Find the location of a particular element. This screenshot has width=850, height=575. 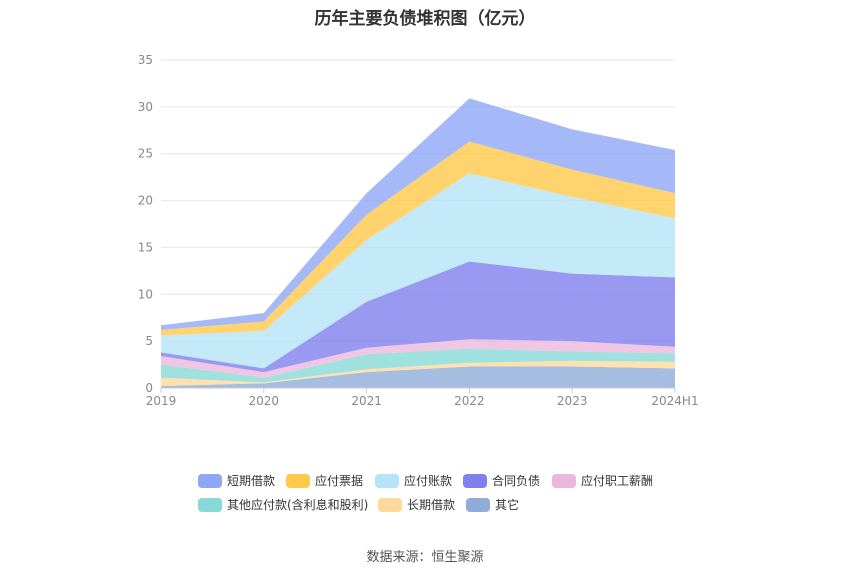

x-tick-label: 2019 is located at coordinates (161, 401).